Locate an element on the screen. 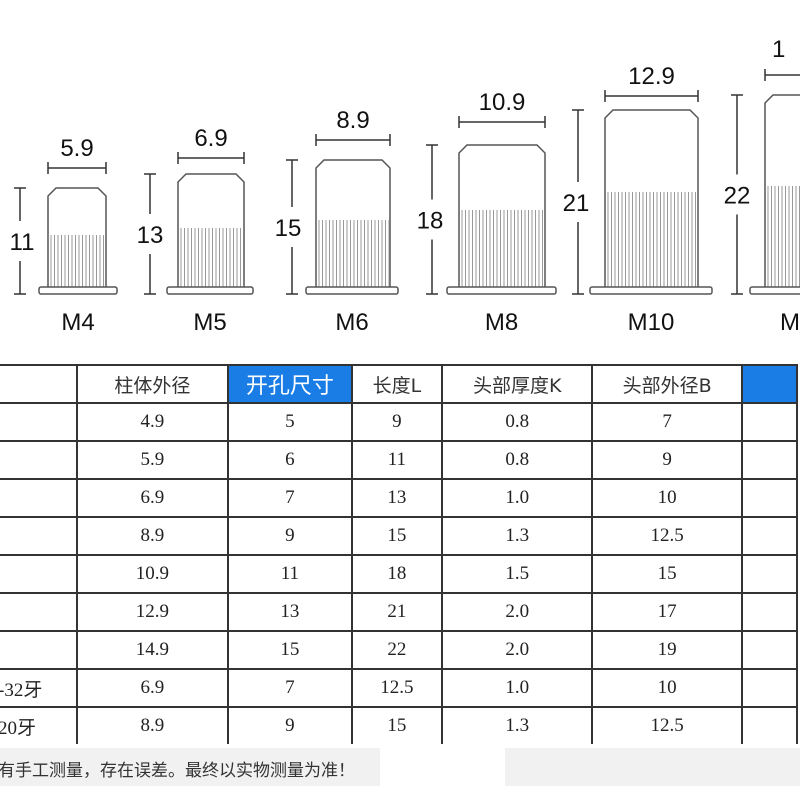  diameter-label: 1 is located at coordinates (778, 49).